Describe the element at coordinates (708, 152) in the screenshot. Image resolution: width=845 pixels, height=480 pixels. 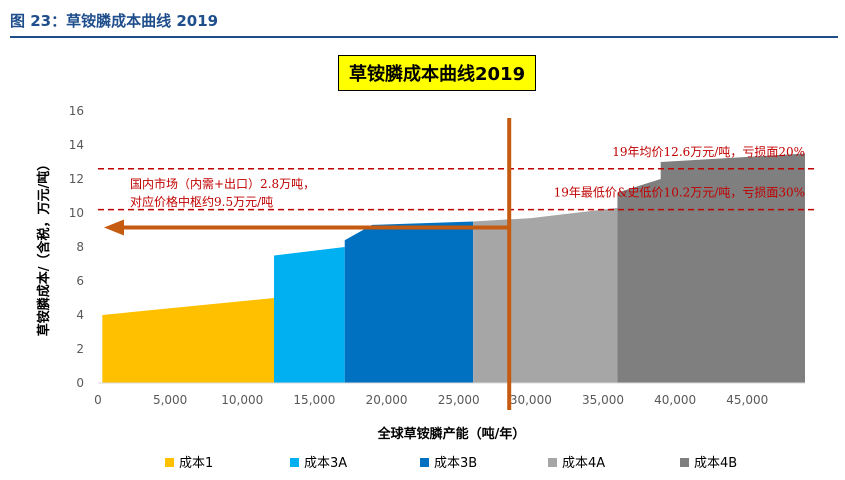
I see `reference-label-0: 19年均价12.6万元/吨，亏损面20%` at that location.